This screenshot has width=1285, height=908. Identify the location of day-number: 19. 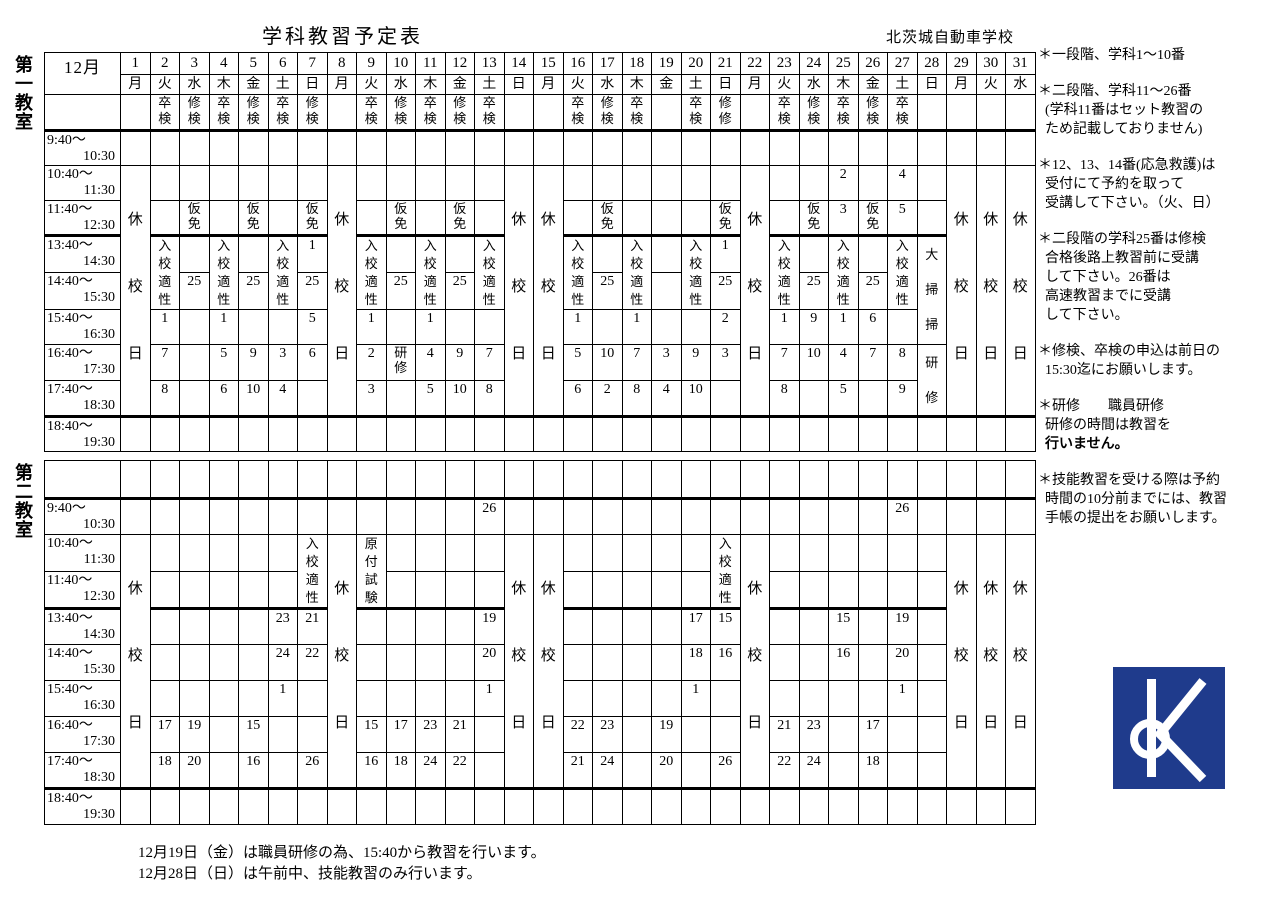
(666, 63).